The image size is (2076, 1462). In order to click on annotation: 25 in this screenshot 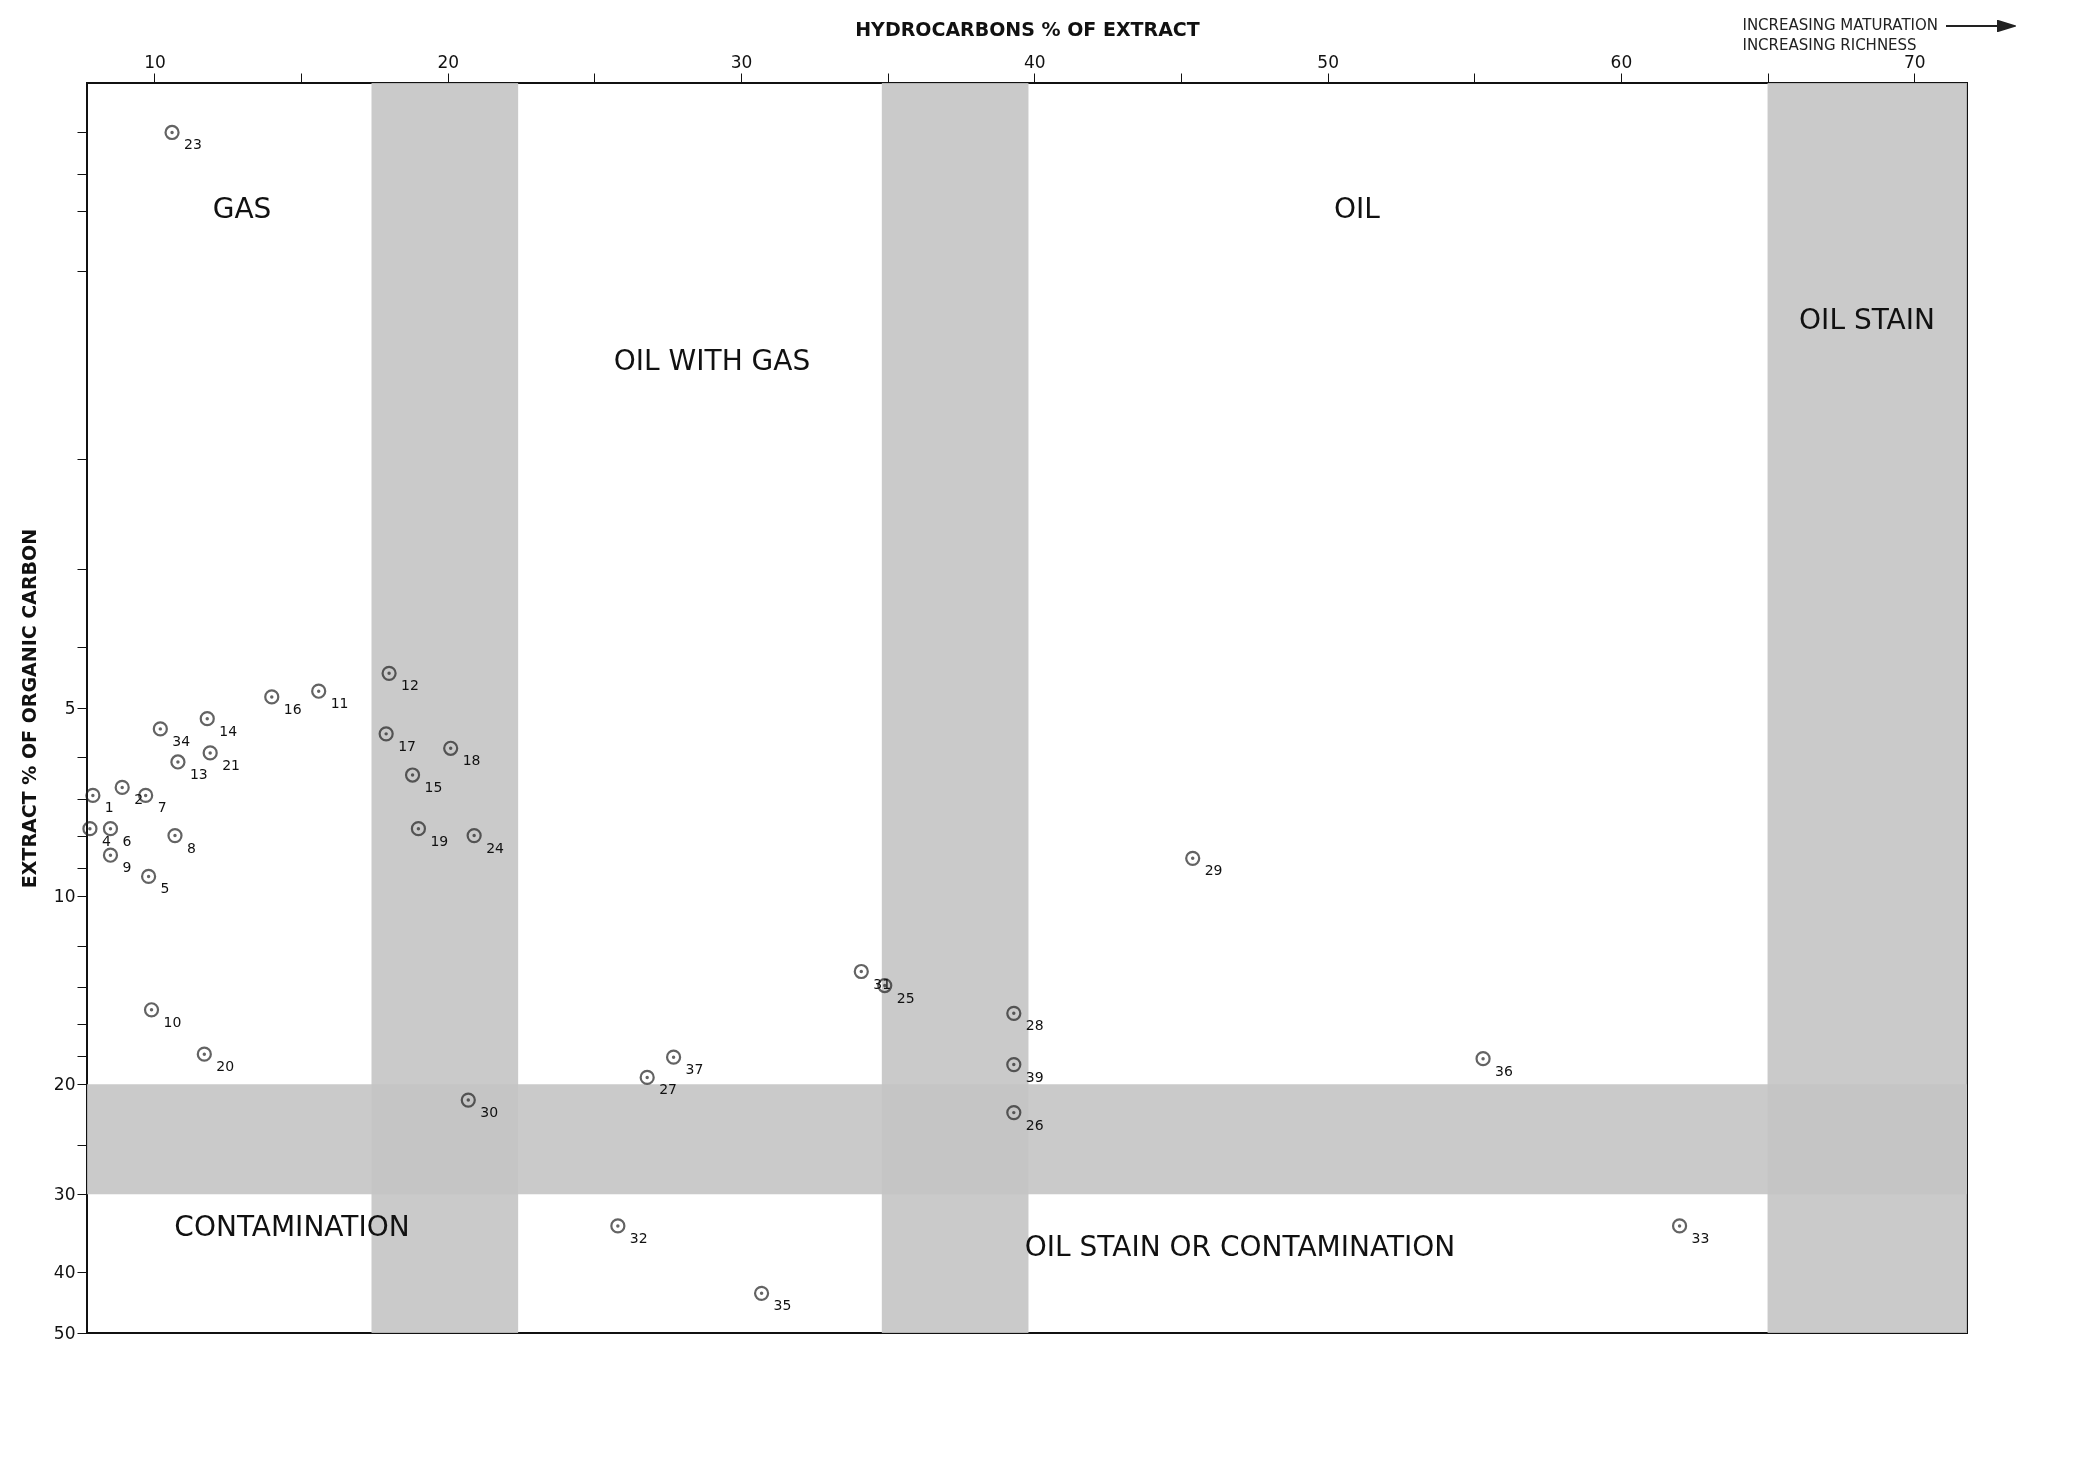, I will do `click(905, 997)`.